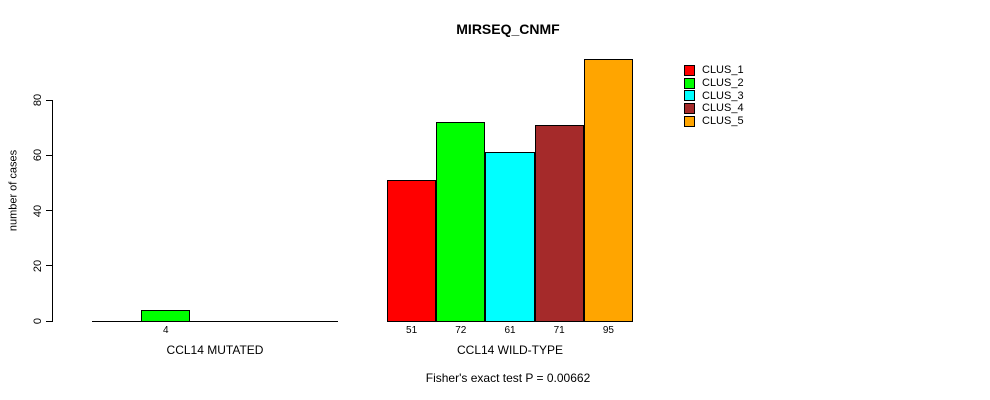  Describe the element at coordinates (723, 121) in the screenshot. I see `legend-label: CLUS_5` at that location.